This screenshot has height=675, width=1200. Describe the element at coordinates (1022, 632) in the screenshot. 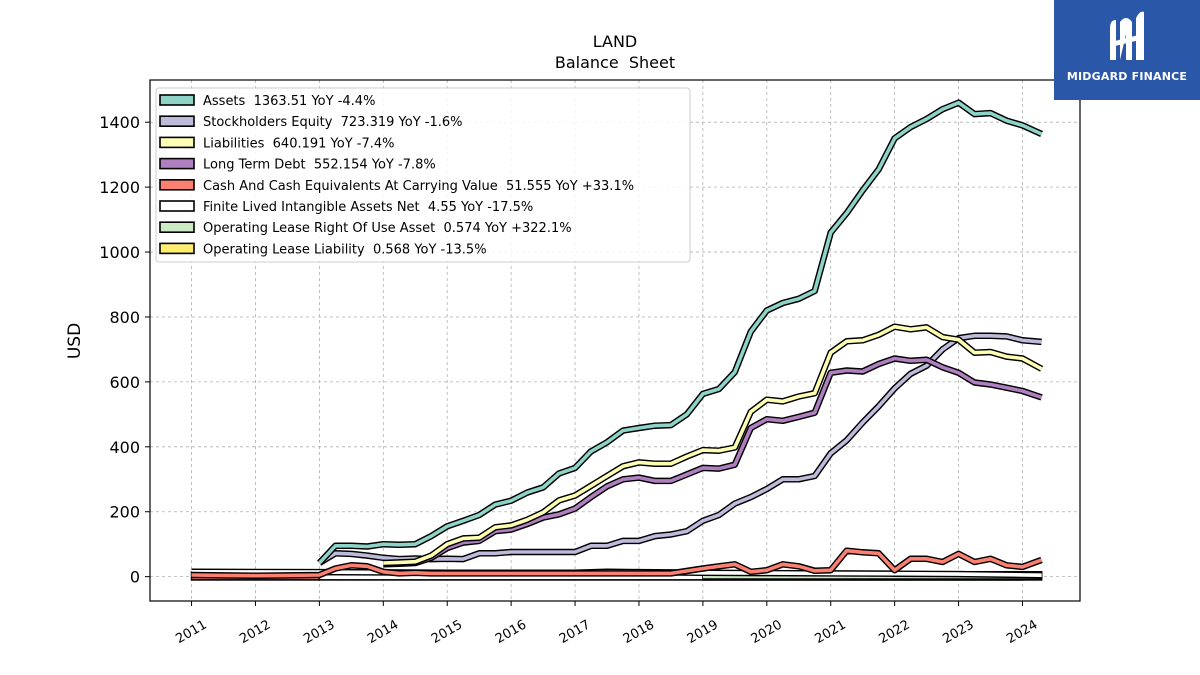

I see `x-tick-label: 2024` at that location.